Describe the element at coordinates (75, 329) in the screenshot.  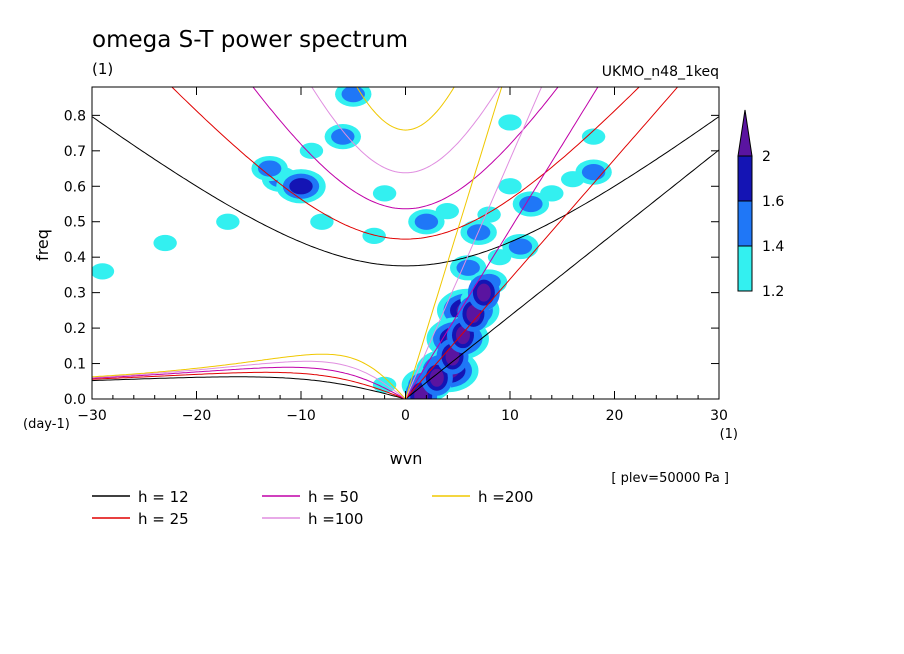
I see `y-tick-label: 0.2` at that location.